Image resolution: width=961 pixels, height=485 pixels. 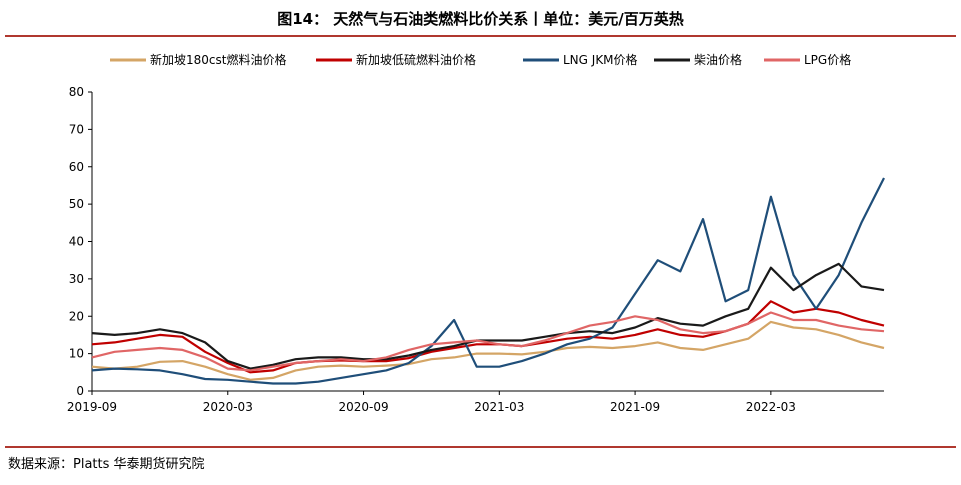 I want to click on title-bar: 图14： 天然气与石油类燃料比价关系丨单位：美元/百万英热, so click(x=480, y=17).